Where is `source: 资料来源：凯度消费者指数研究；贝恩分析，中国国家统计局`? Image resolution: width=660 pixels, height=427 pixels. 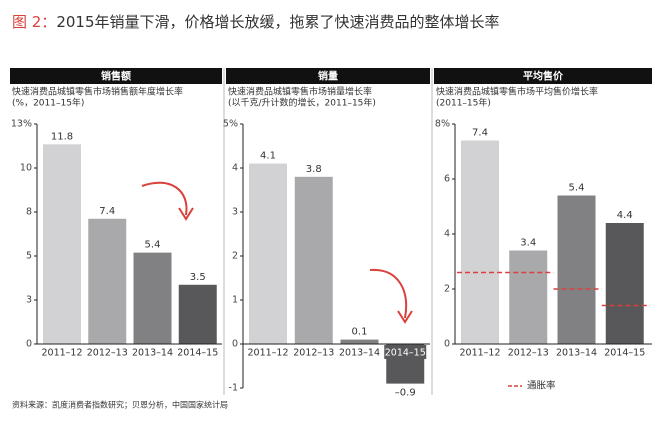
source: 资料来源：凯度消费者指数研究；贝恩分析，中国国家统计局 is located at coordinates (120, 405).